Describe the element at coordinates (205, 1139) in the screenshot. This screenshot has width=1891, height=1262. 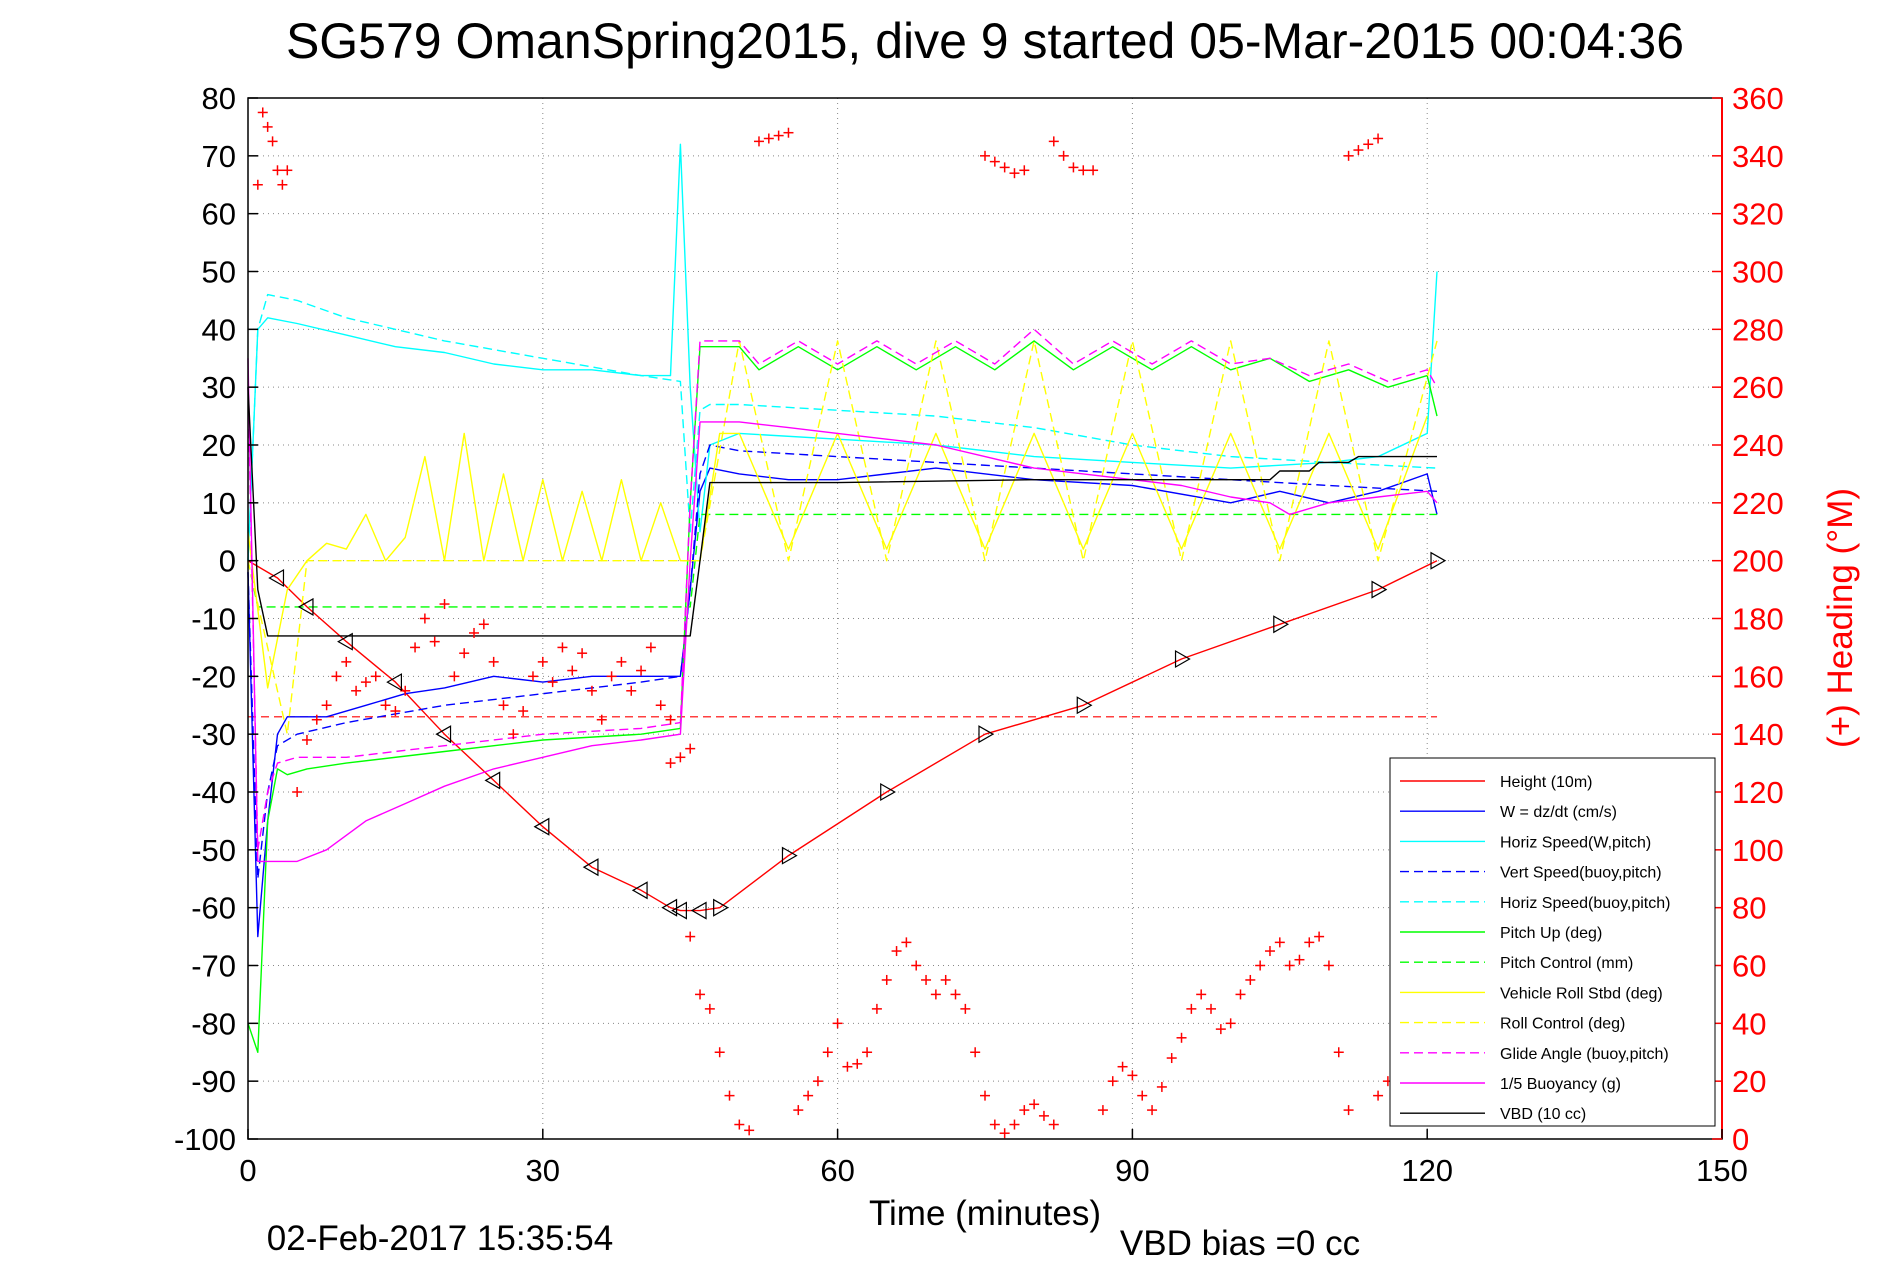
I see `y-tick-label: -100` at that location.